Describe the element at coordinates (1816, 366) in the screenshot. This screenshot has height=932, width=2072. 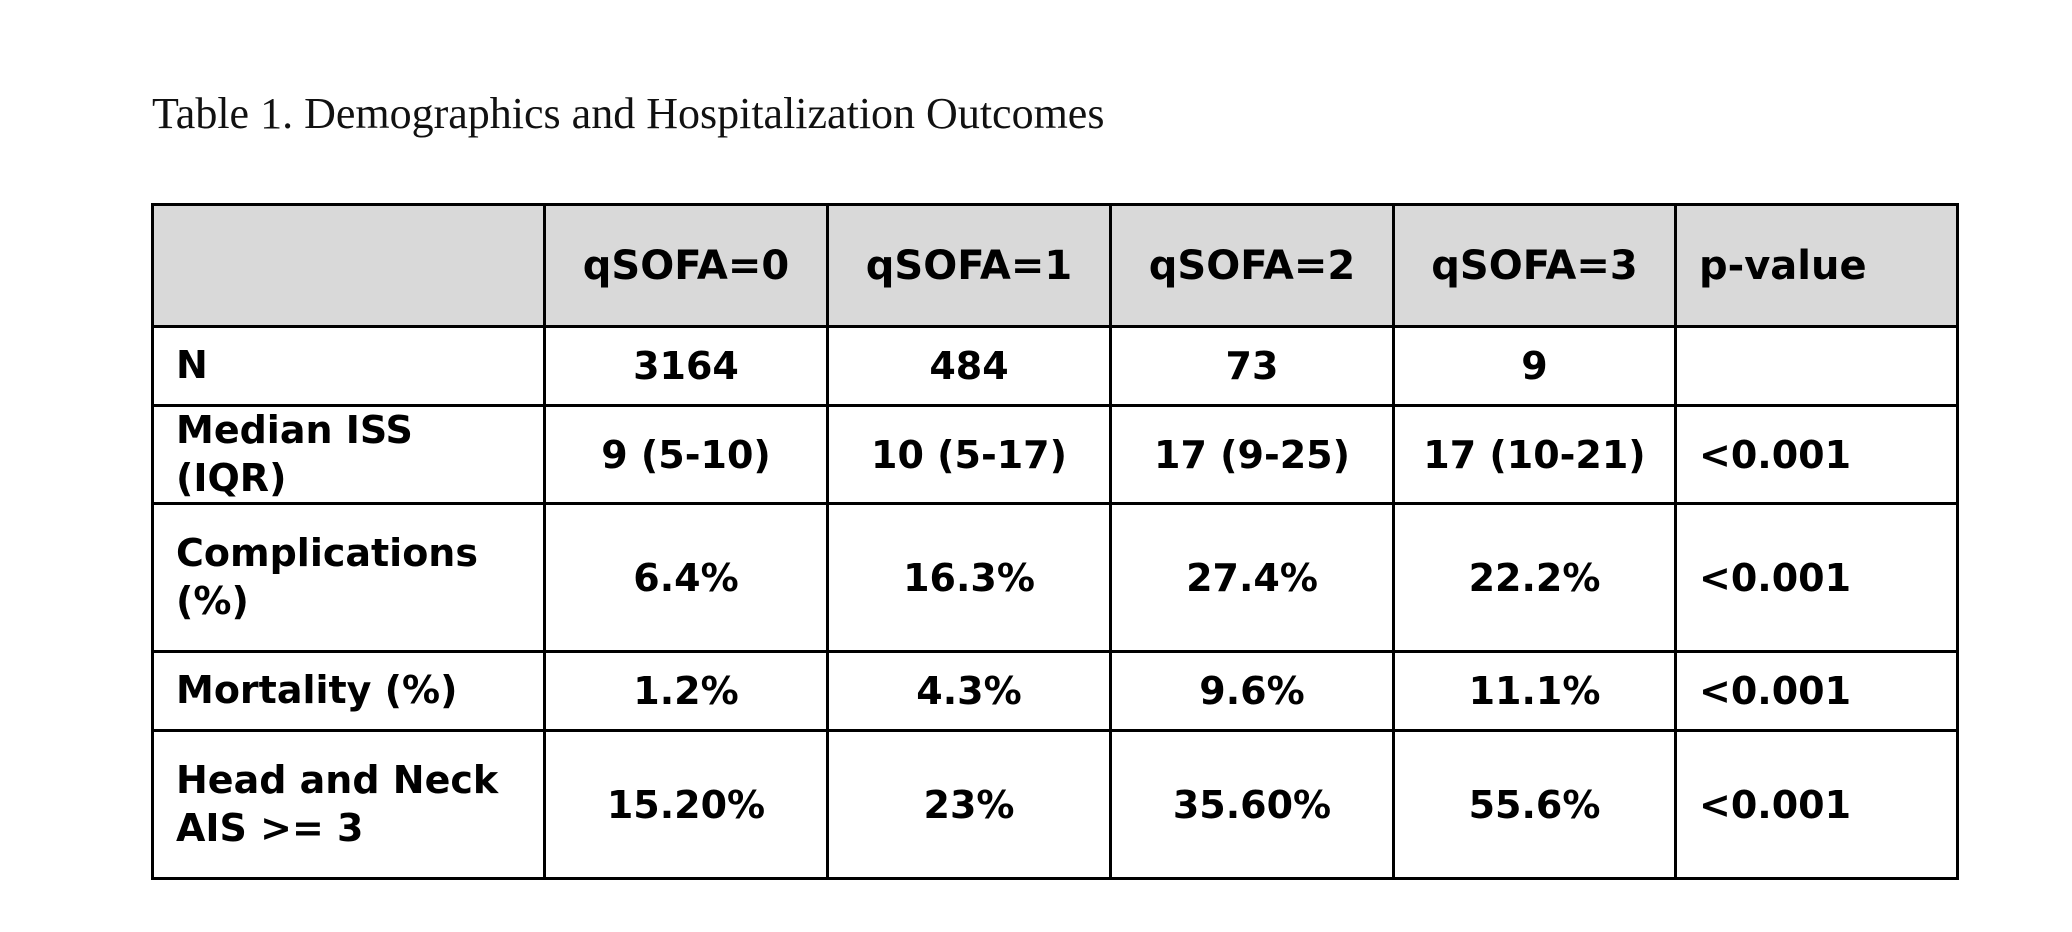
I see `table-cell` at that location.